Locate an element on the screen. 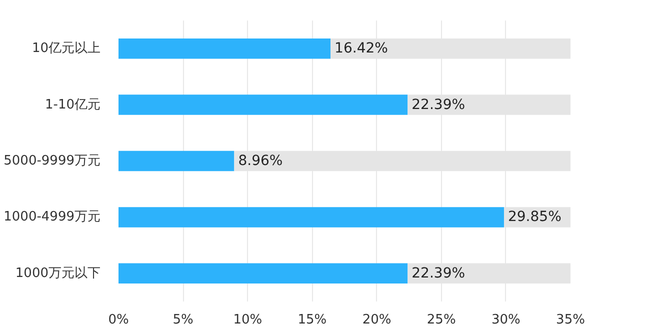 Image resolution: width=646 pixels, height=334 pixels. x-tick-label: 35% is located at coordinates (570, 320).